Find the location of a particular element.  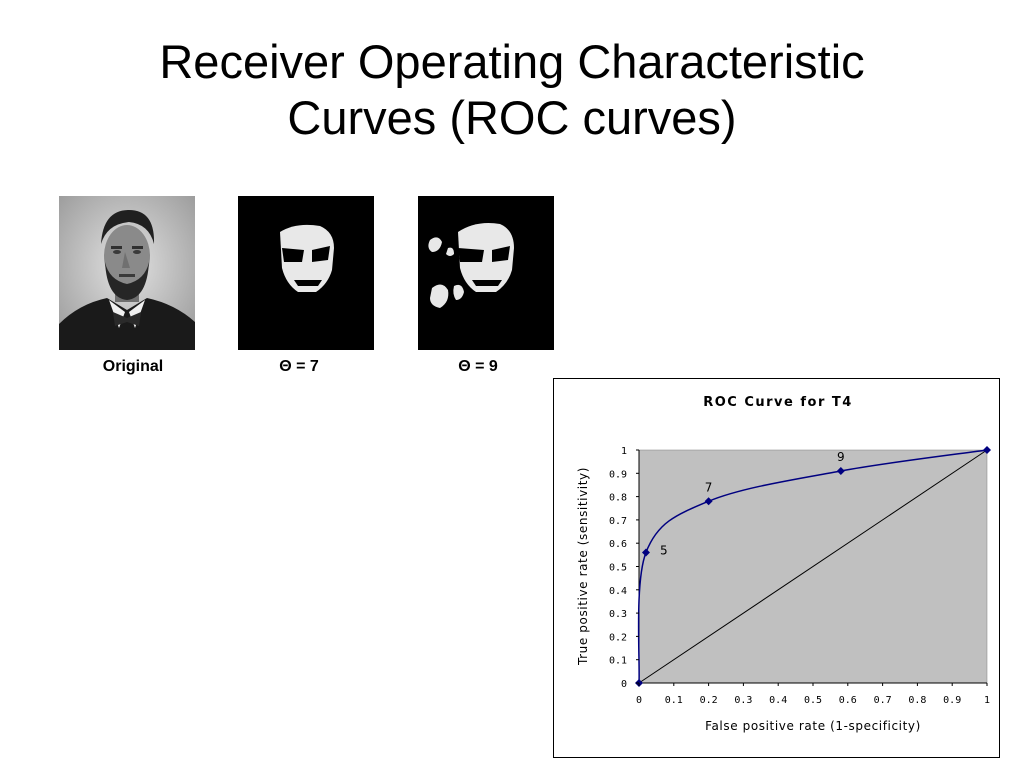

x-tick-label: 0.2 is located at coordinates (709, 700).